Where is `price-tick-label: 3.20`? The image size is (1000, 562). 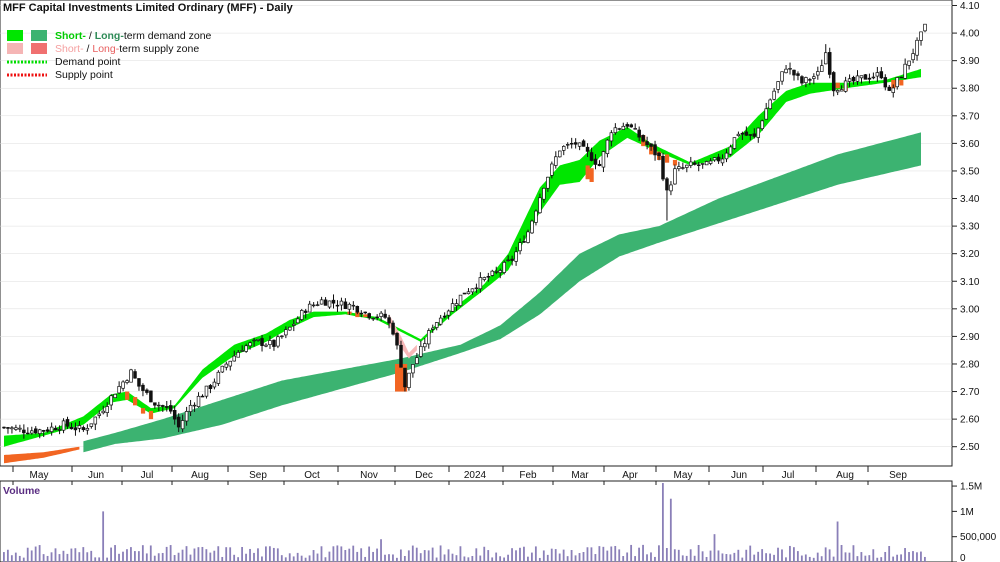
price-tick-label: 3.20 is located at coordinates (970, 254).